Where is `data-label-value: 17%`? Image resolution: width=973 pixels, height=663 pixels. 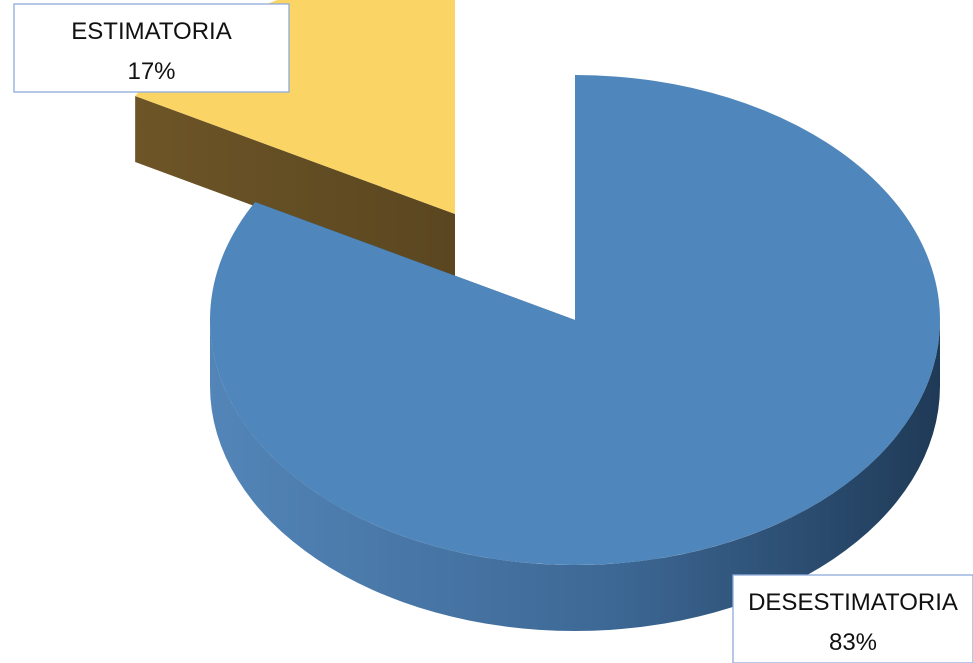 data-label-value: 17% is located at coordinates (151, 71).